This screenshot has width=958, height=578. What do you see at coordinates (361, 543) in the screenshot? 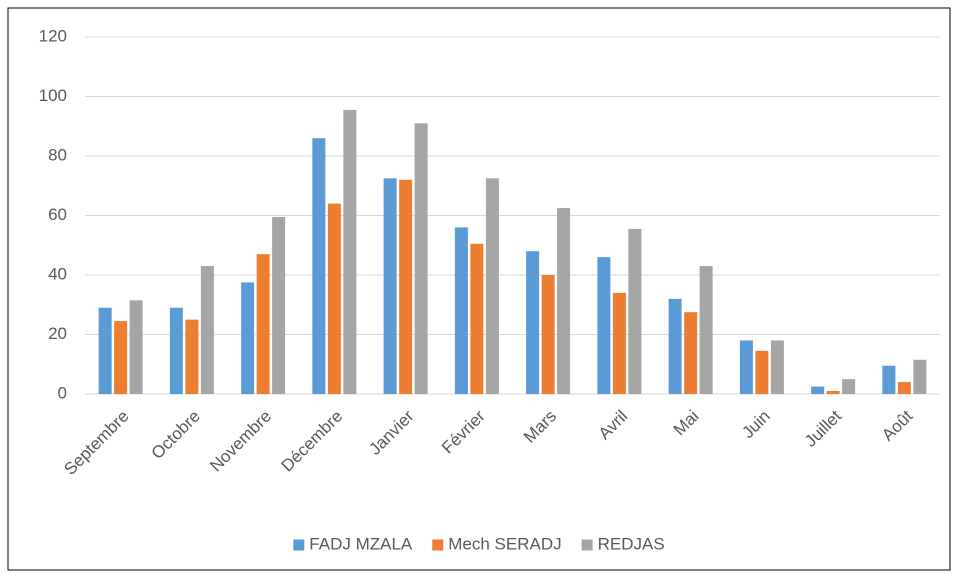
I see `legend-label: FADJ MZALA` at bounding box center [361, 543].